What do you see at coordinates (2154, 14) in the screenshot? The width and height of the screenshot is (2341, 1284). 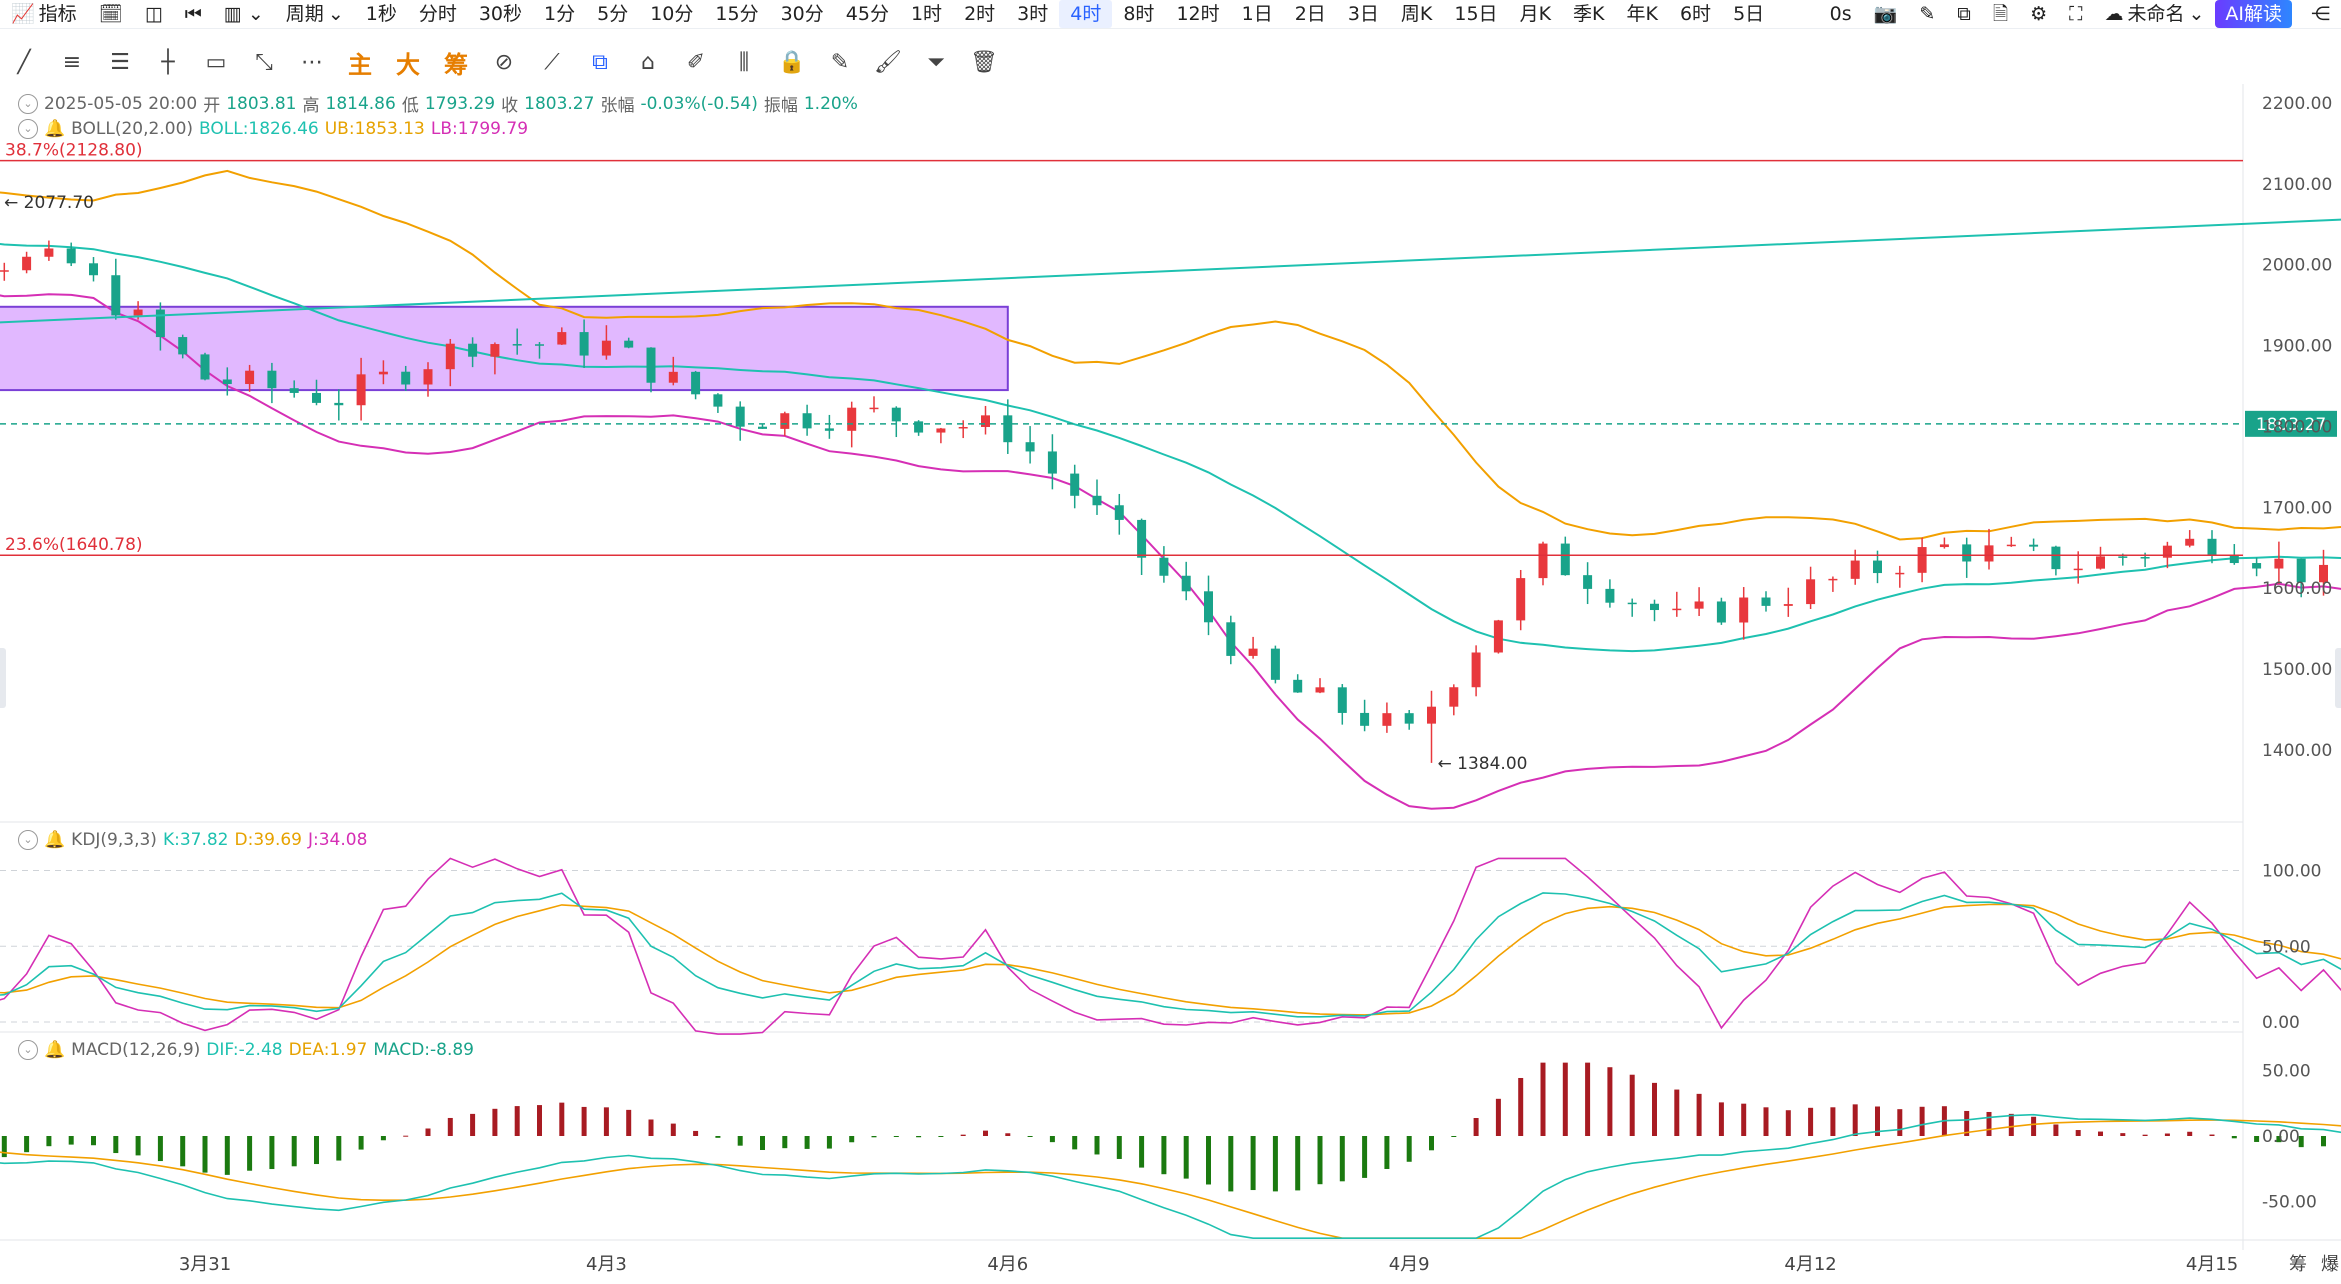 I see `cloud-save-dropdown: ☁ 未命名 ⌄` at bounding box center [2154, 14].